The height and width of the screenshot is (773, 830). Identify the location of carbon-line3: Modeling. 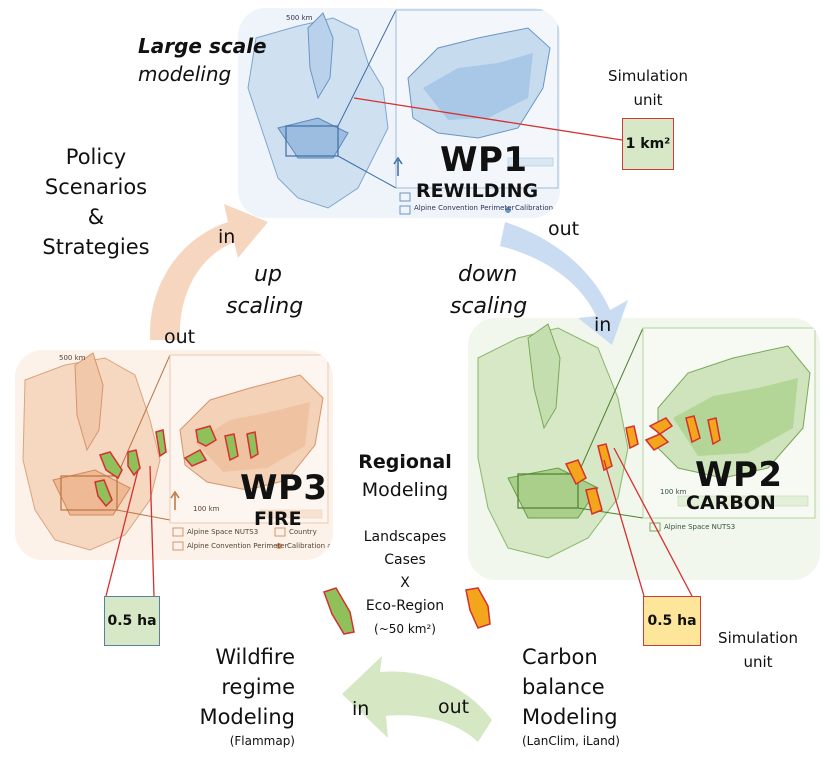
(570, 717).